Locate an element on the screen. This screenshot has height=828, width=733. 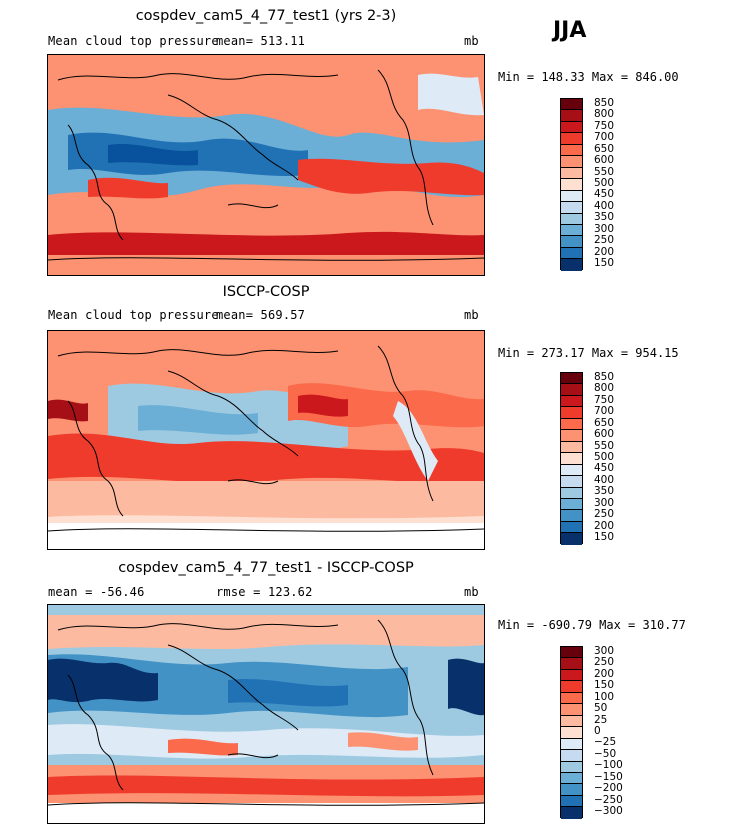
colorbar-tick-label: −150 is located at coordinates (608, 776).